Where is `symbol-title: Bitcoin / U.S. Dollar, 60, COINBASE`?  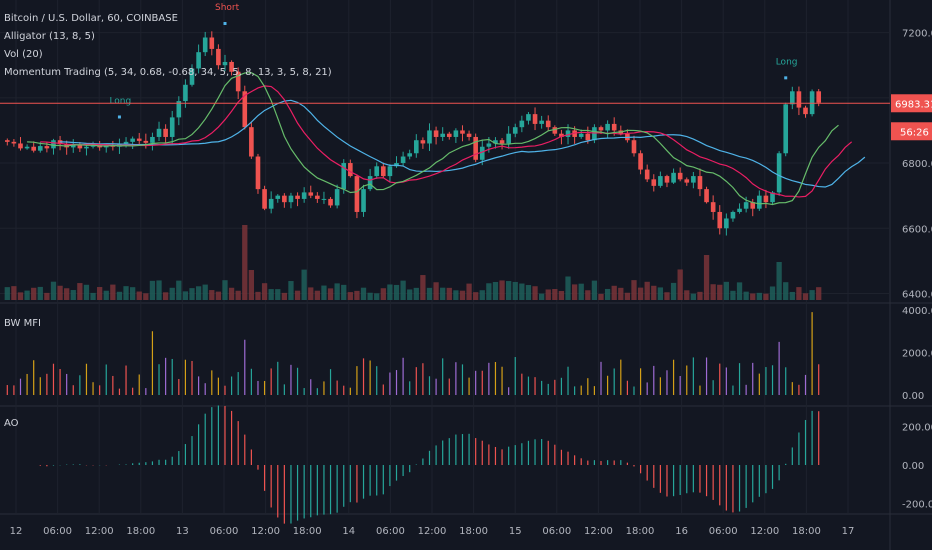 symbol-title: Bitcoin / U.S. Dollar, 60, COINBASE is located at coordinates (91, 18).